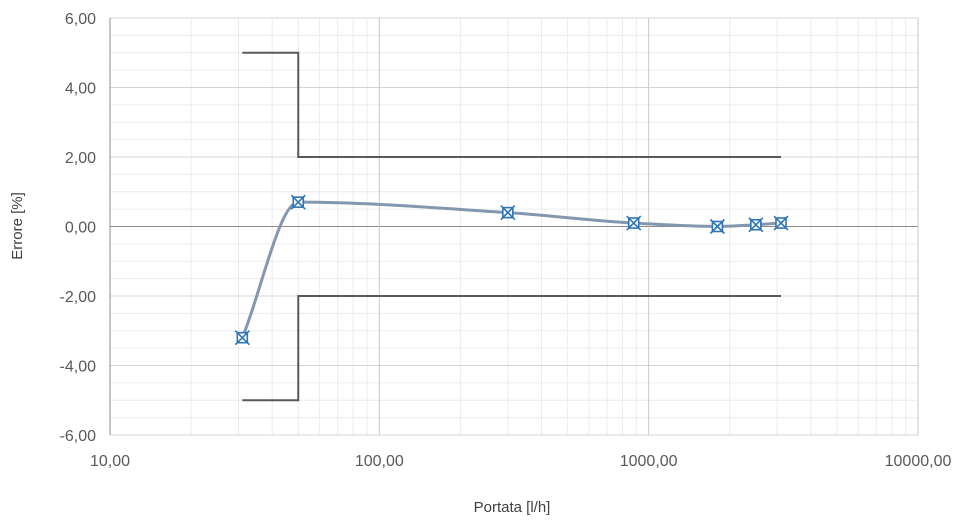 The height and width of the screenshot is (522, 965). I want to click on y-tick-label: 2,00, so click(80, 158).